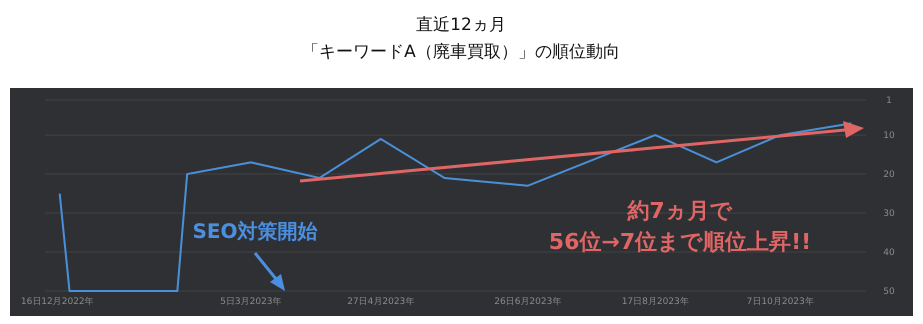 The height and width of the screenshot is (324, 923). Describe the element at coordinates (889, 214) in the screenshot. I see `y-tick-label: 30` at that location.